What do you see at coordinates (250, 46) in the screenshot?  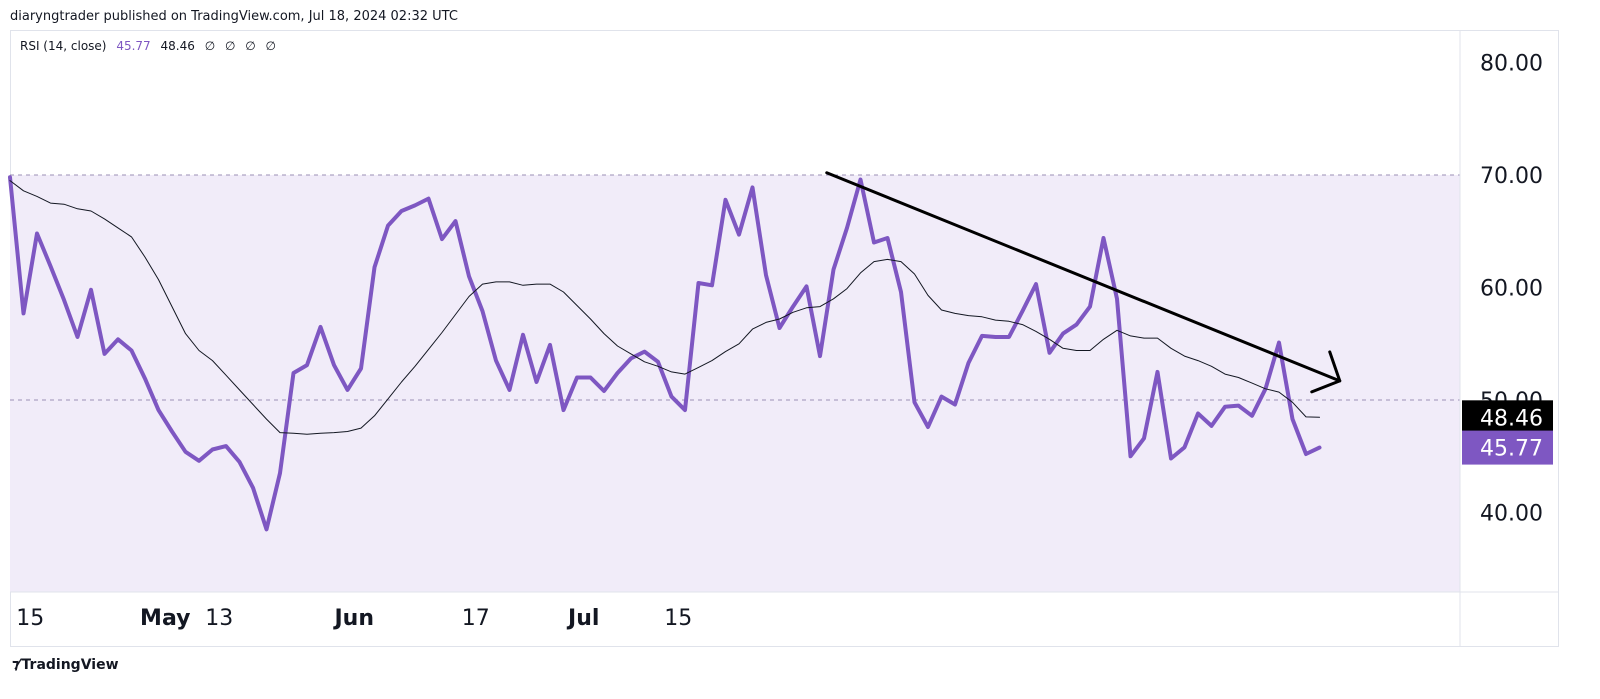 I see `empty-value-3: ∅` at bounding box center [250, 46].